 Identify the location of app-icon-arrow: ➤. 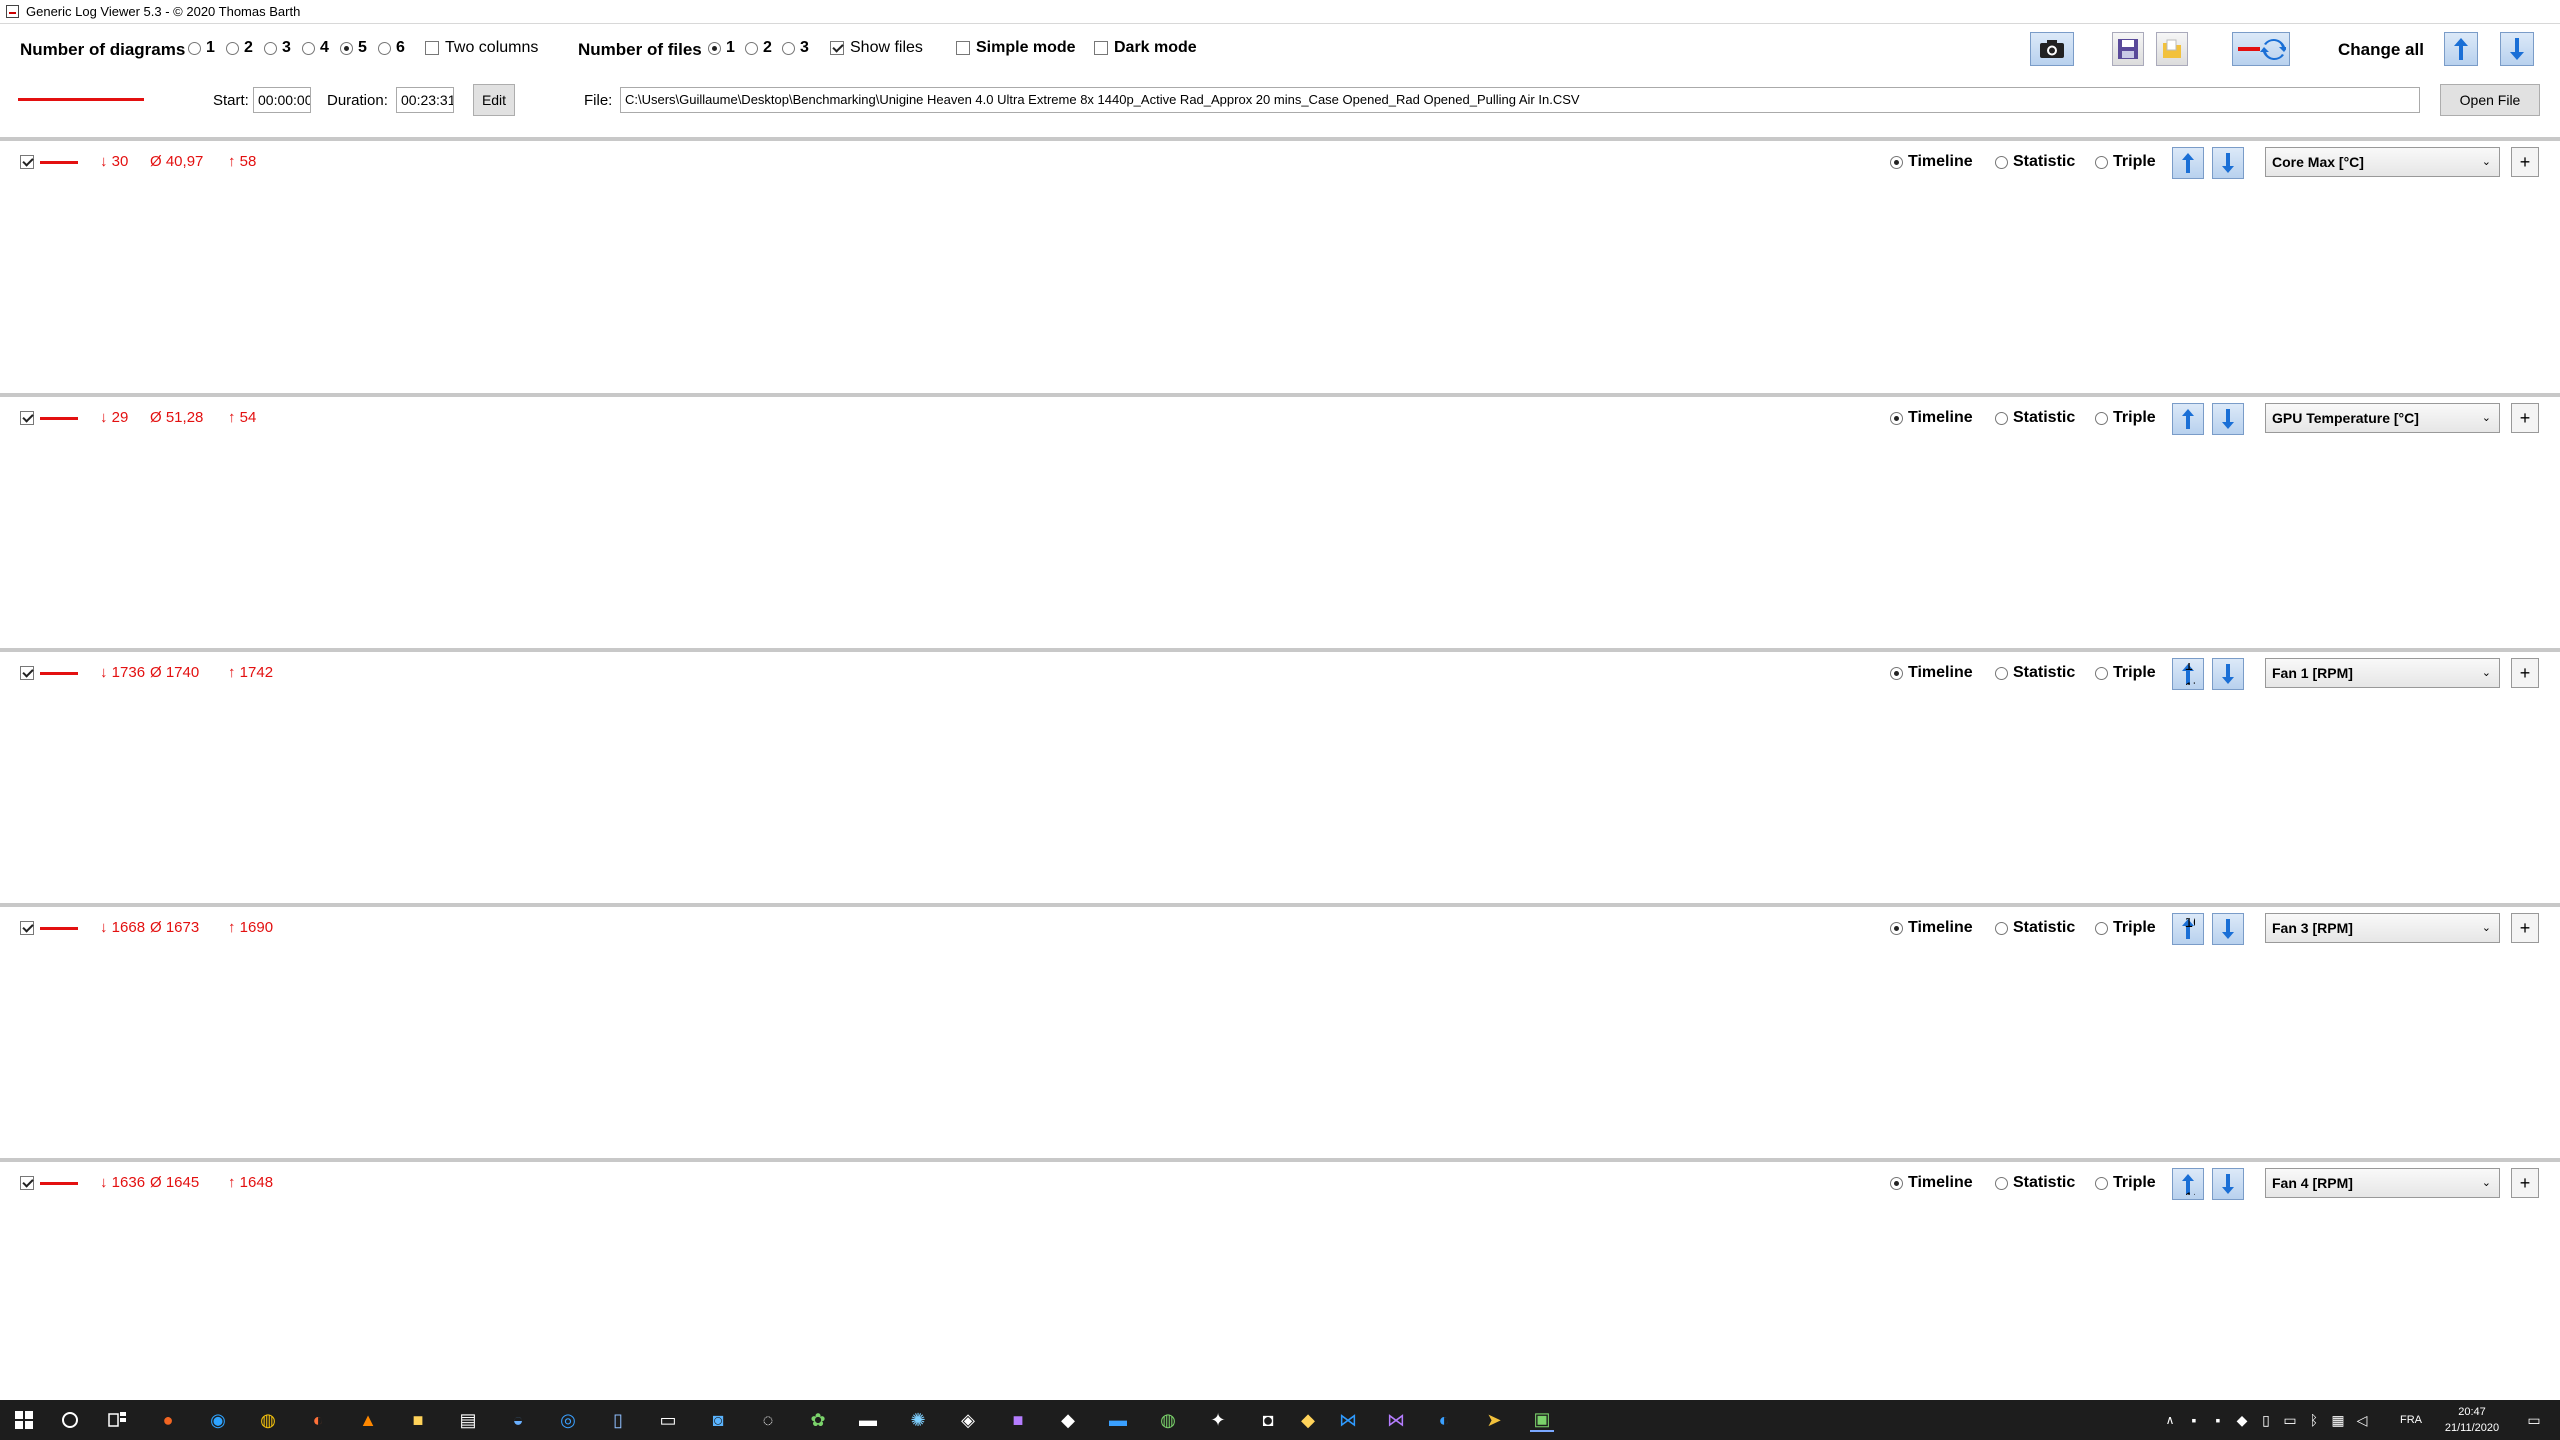
(1494, 1419).